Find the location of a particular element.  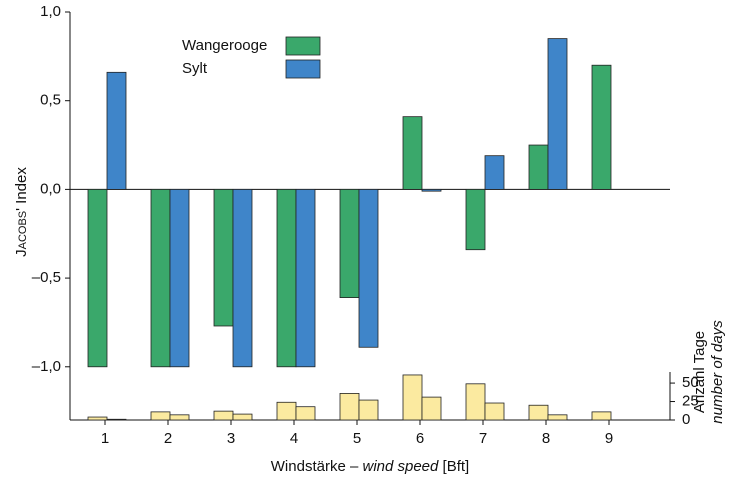

y2-tick-label: 50 is located at coordinates (690, 382).